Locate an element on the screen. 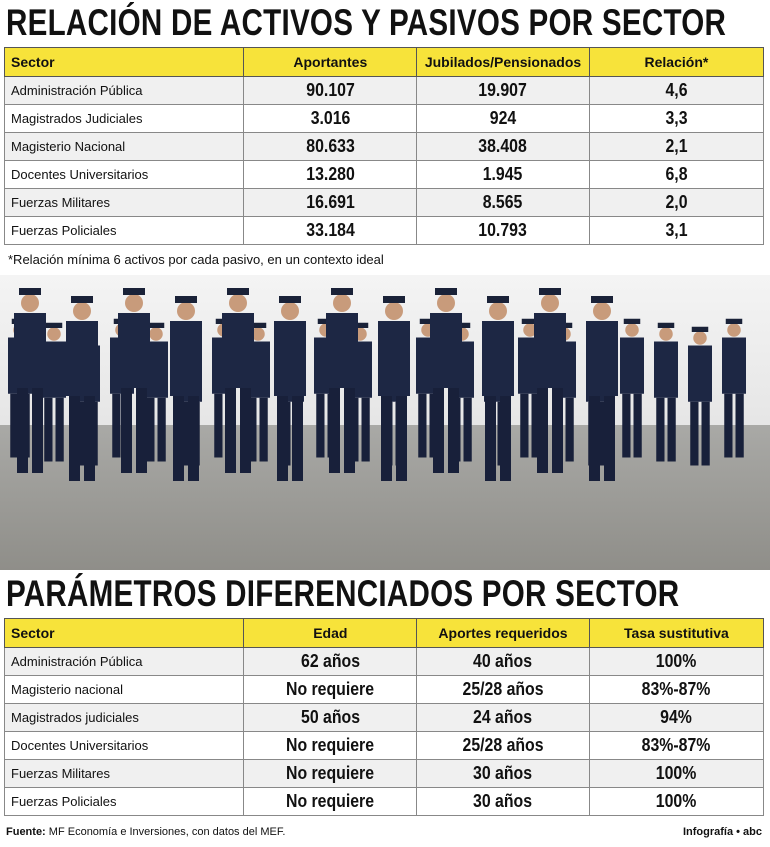  cell-text: 2,0 is located at coordinates (676, 202).